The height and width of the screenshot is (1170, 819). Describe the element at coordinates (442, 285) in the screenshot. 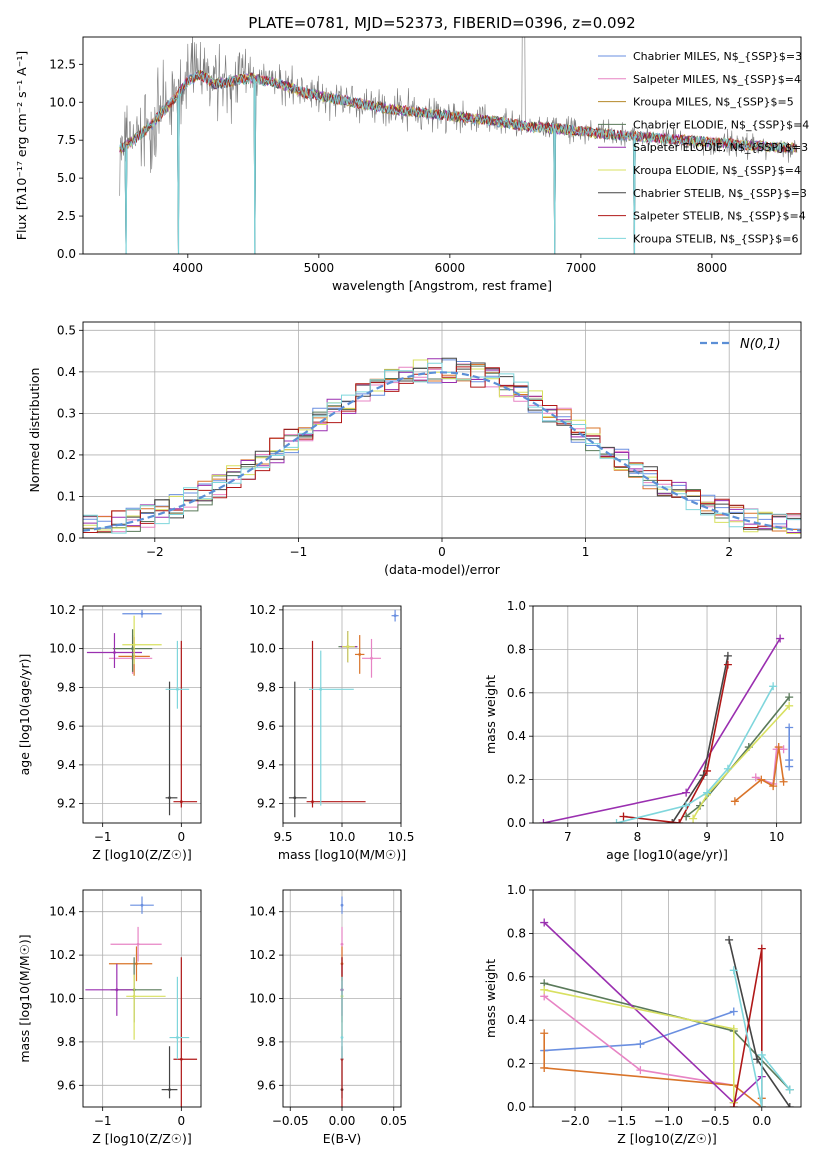

I see `x-axis-label: wavelength [Angstrom, rest frame]` at that location.